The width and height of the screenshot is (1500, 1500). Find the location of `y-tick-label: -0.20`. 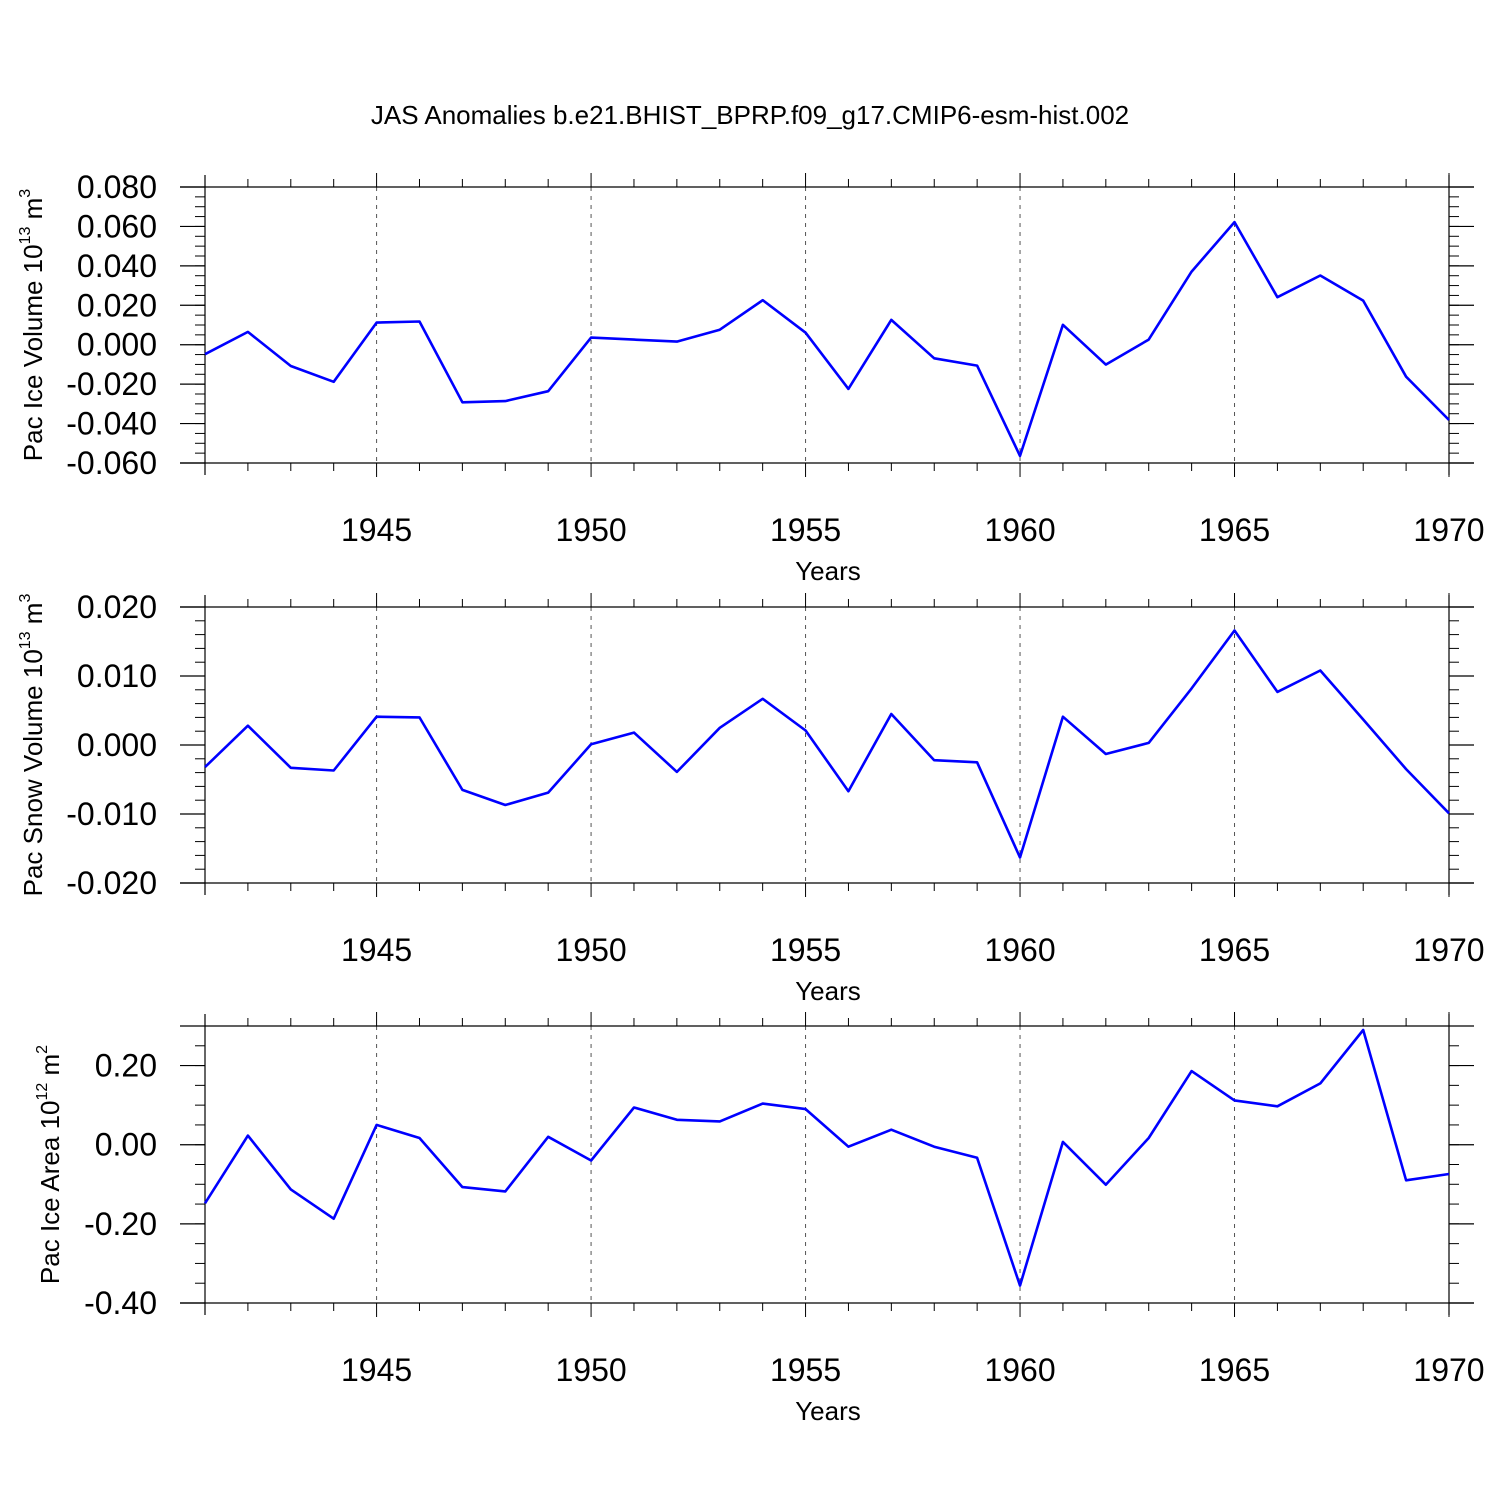

y-tick-label: -0.20 is located at coordinates (120, 1224).